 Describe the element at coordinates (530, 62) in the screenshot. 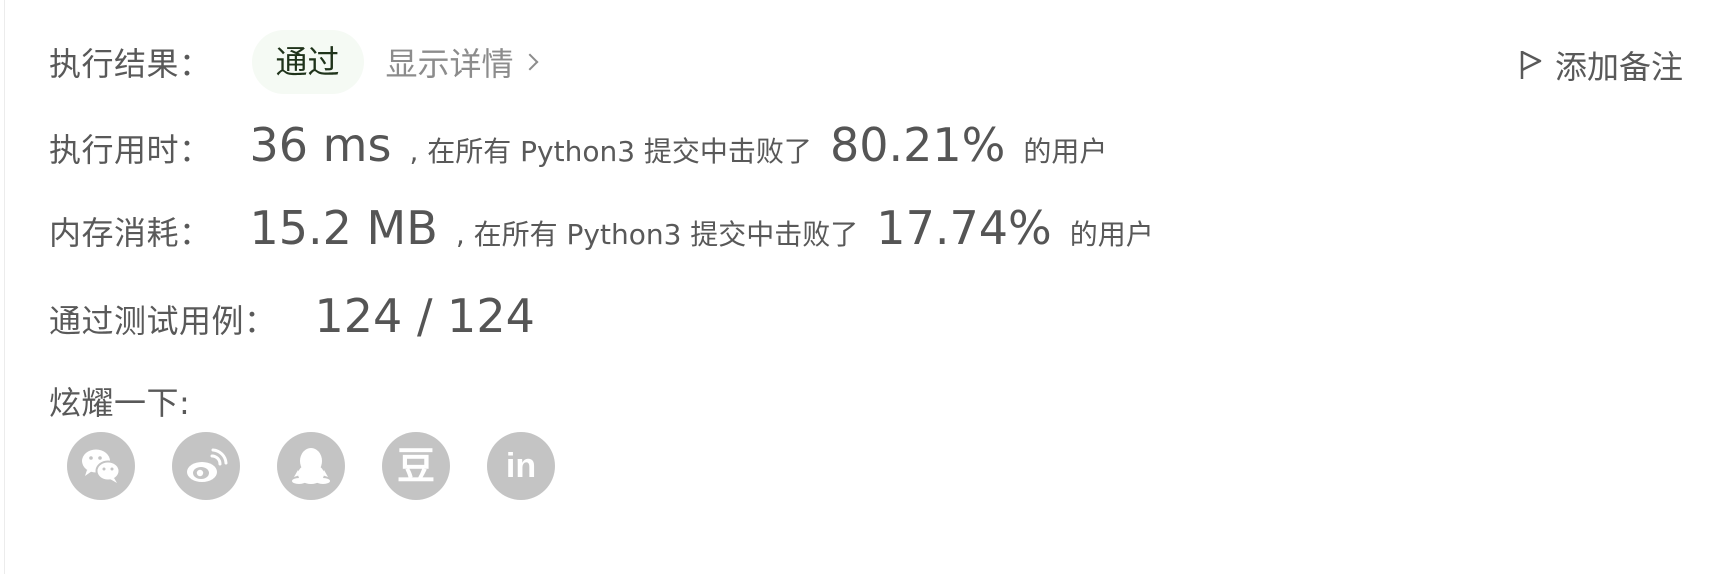

I see `chevron-right-icon` at that location.